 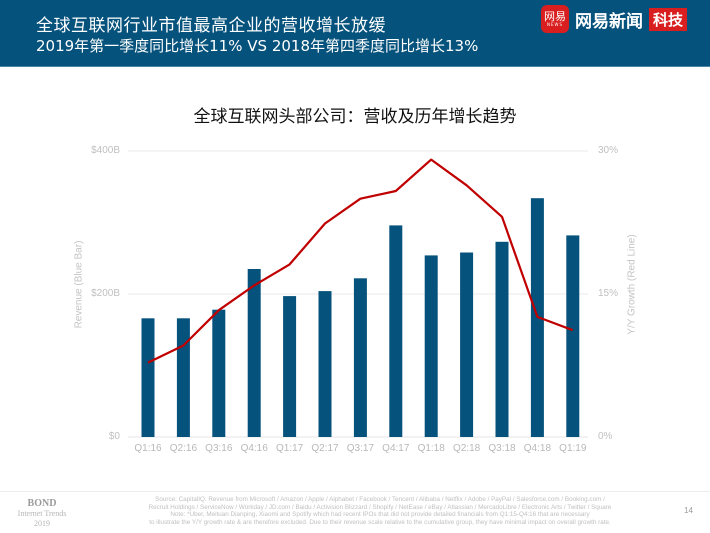 I want to click on bond-logo: BOND Internet Trends 2019, so click(x=42, y=513).